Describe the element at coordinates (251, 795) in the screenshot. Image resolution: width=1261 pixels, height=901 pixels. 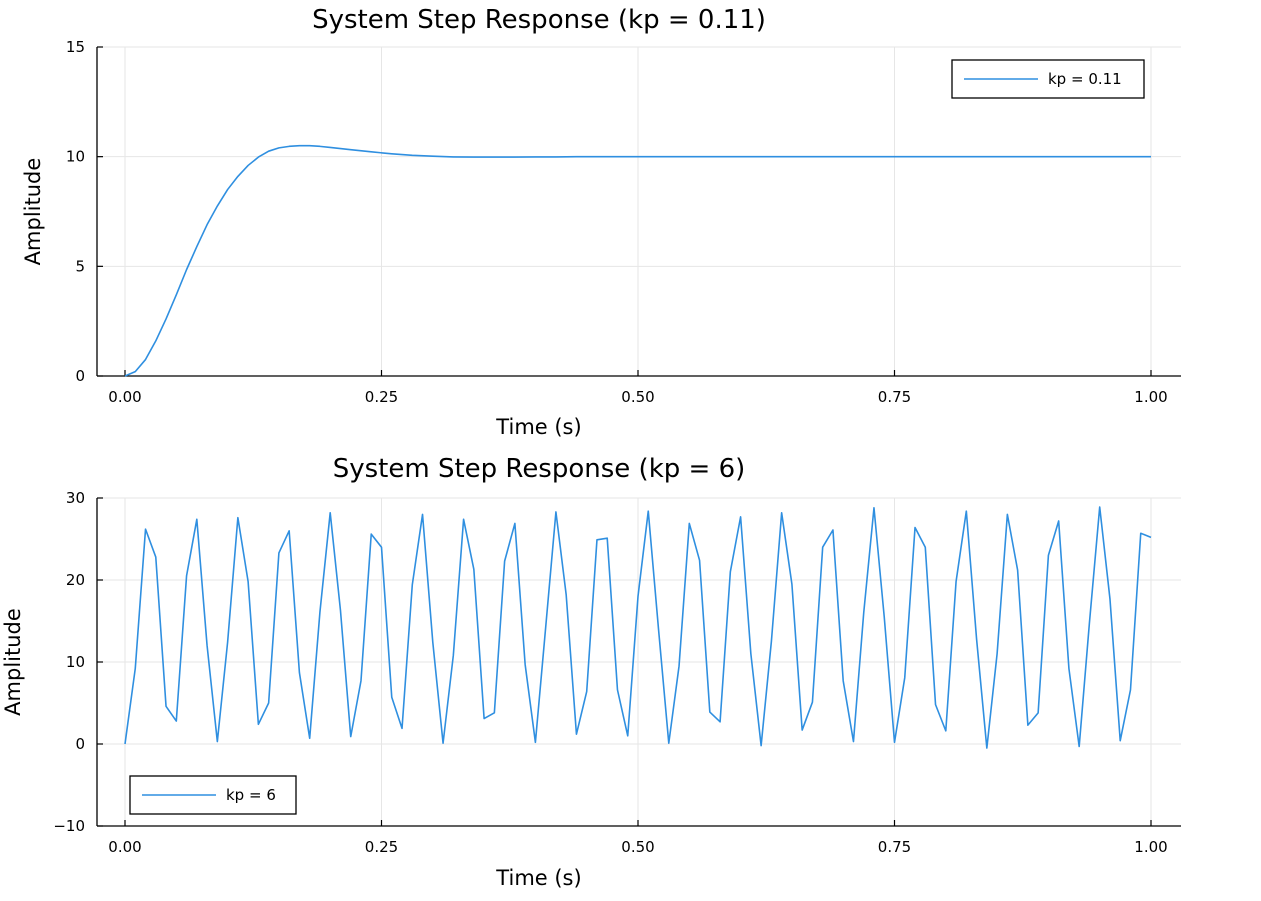
I see `legend-label: kp = 6` at that location.